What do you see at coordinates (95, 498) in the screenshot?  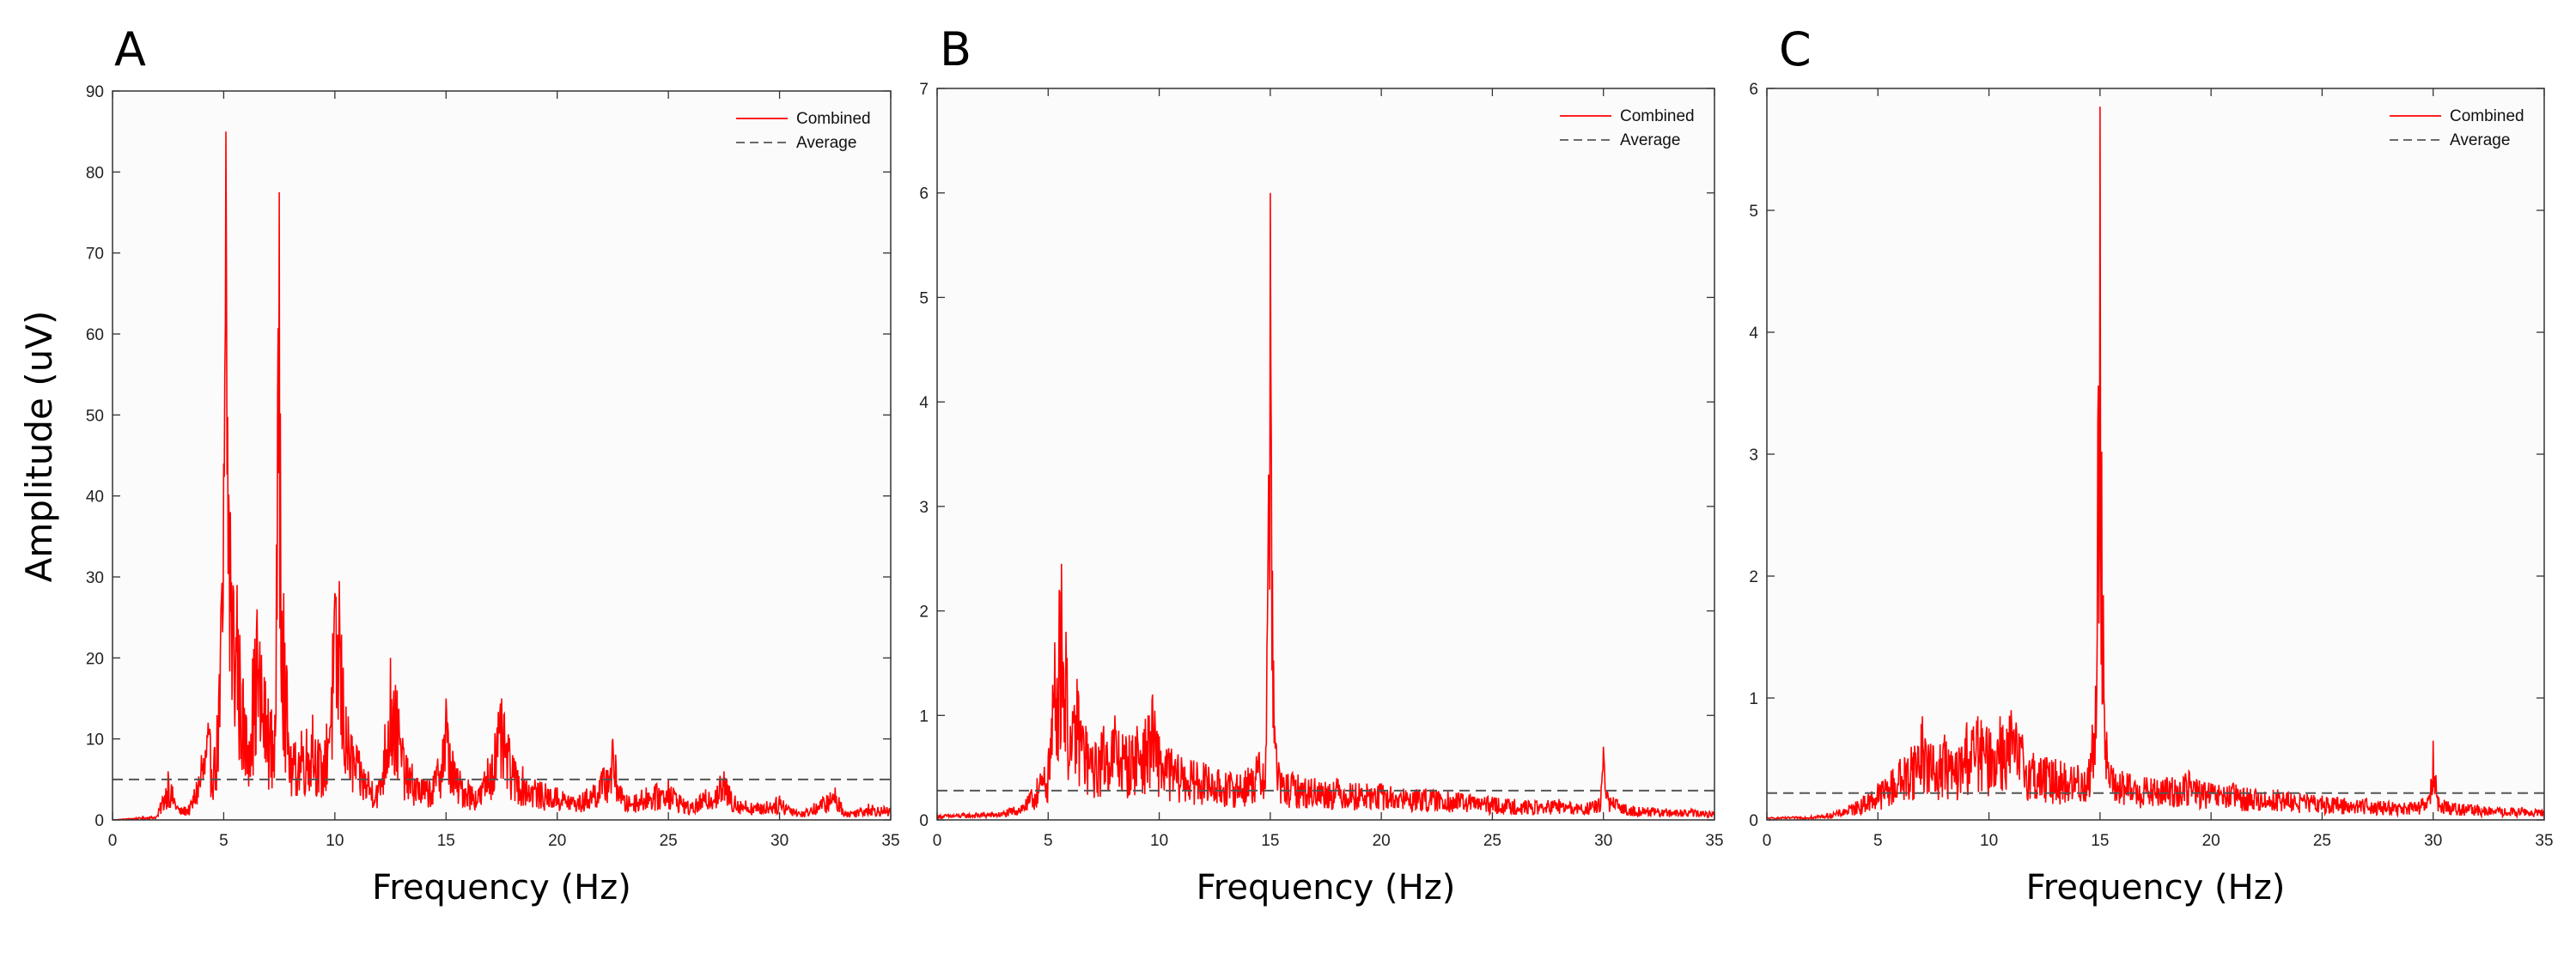 I see `y-tick-label: 40` at bounding box center [95, 498].